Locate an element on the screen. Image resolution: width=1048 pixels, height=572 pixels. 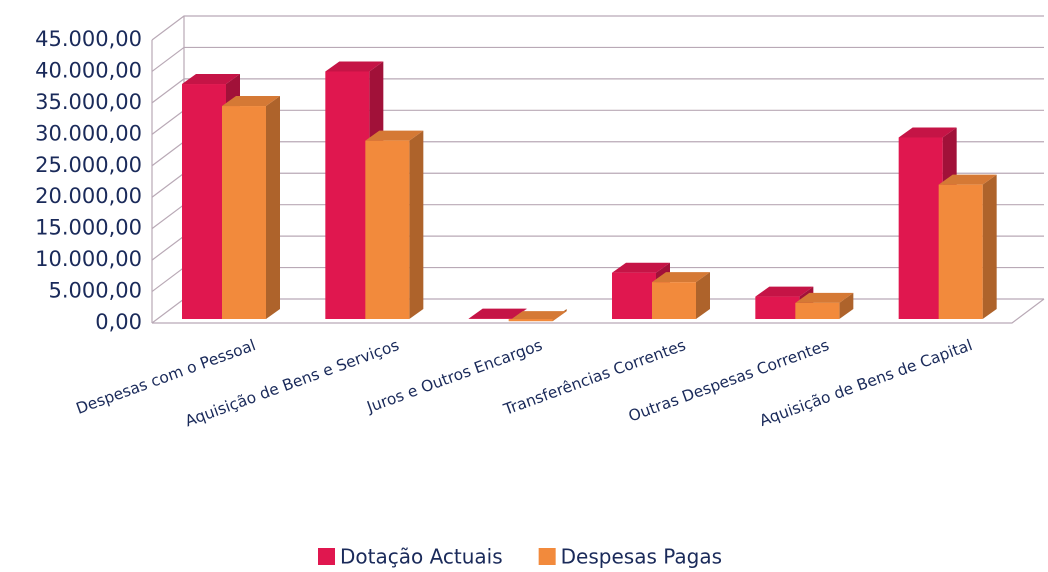
y-tick-label: 10.000,00 is located at coordinates (88, 259).